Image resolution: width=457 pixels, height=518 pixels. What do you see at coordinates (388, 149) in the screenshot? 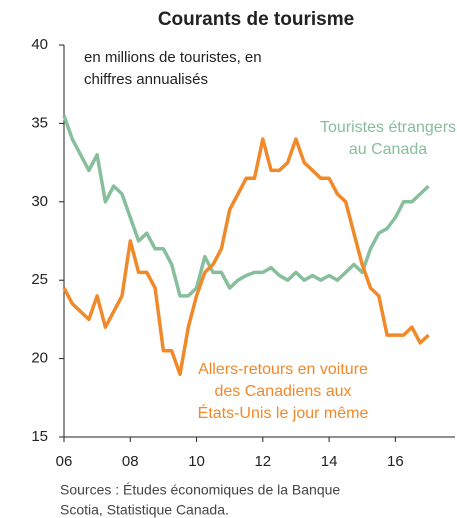
I see `series-label: au Canada` at bounding box center [388, 149].